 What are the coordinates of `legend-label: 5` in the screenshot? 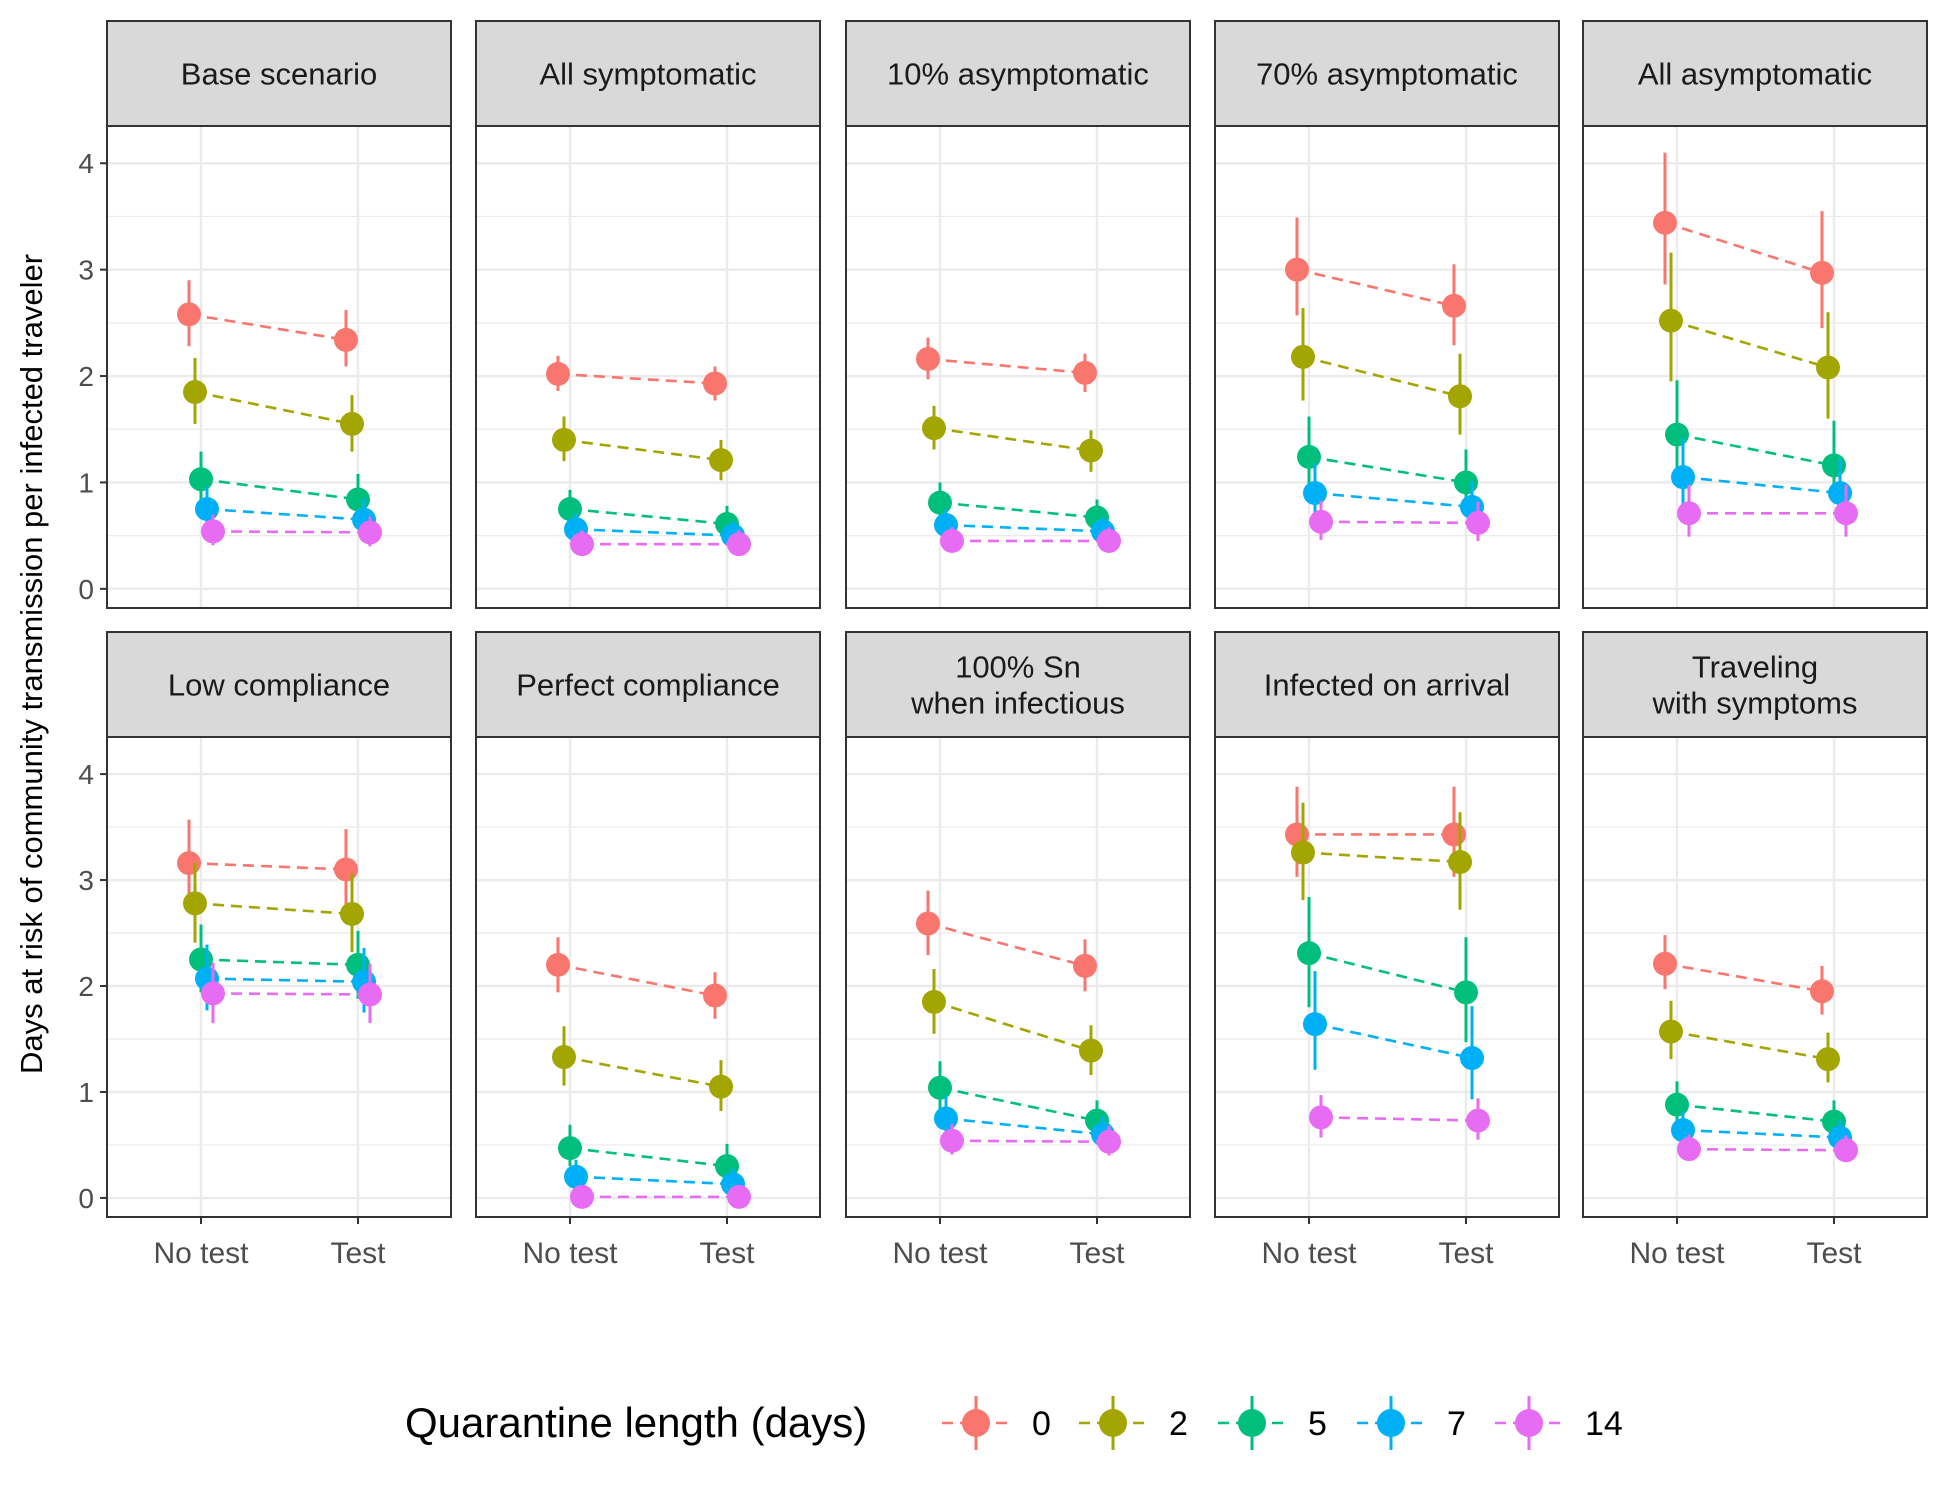 It's located at (1317, 1424).